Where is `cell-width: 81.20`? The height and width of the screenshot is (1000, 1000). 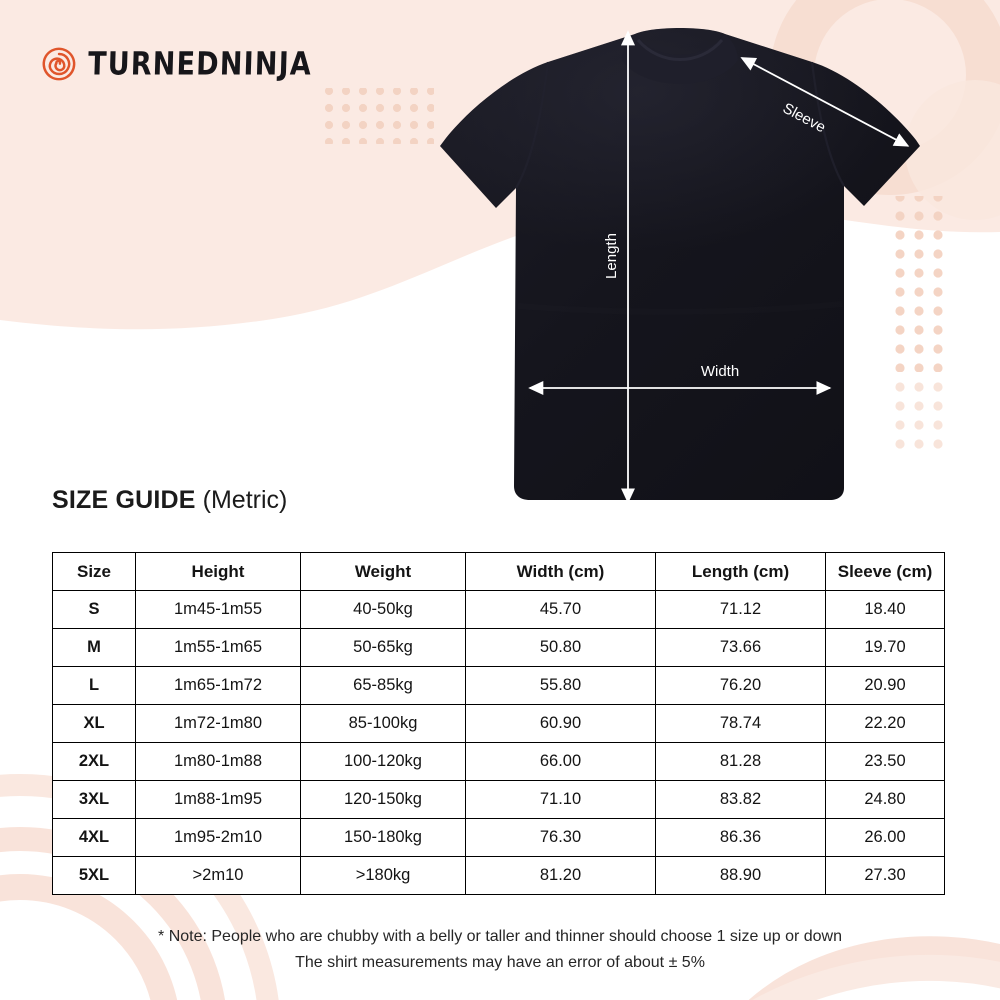
cell-width: 81.20 is located at coordinates (560, 875).